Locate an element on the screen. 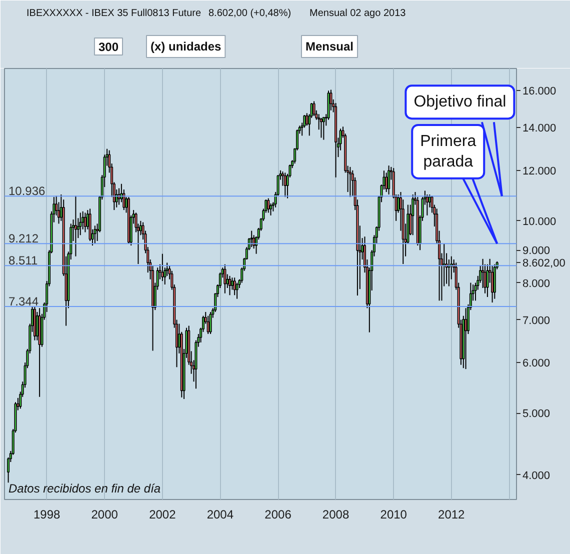 The width and height of the screenshot is (570, 554). annotation: Objetivo final is located at coordinates (460, 102).